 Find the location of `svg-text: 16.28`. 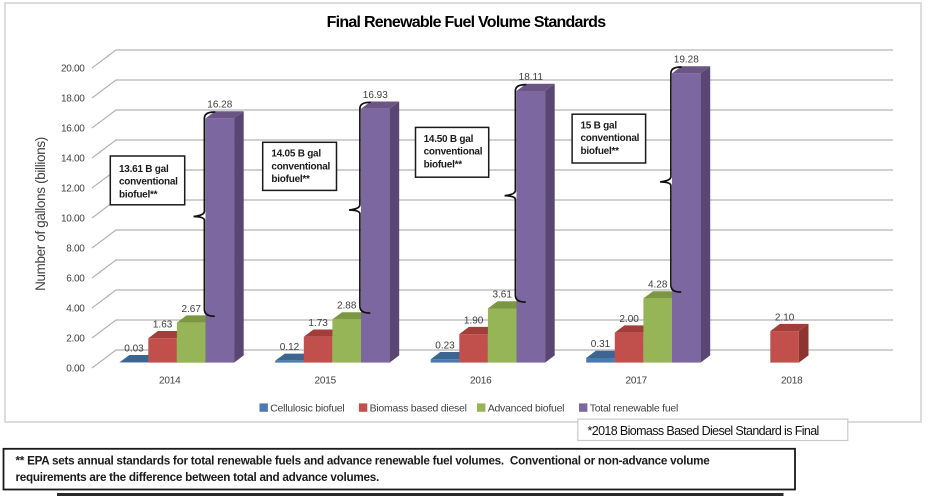

svg-text: 16.28 is located at coordinates (219, 105).